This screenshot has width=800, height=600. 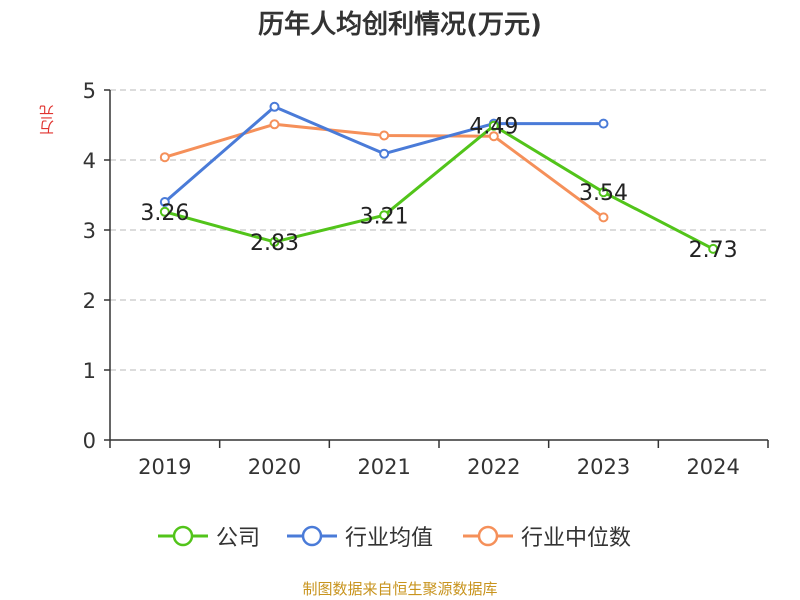 I want to click on data-label: 4.49, so click(x=493, y=127).